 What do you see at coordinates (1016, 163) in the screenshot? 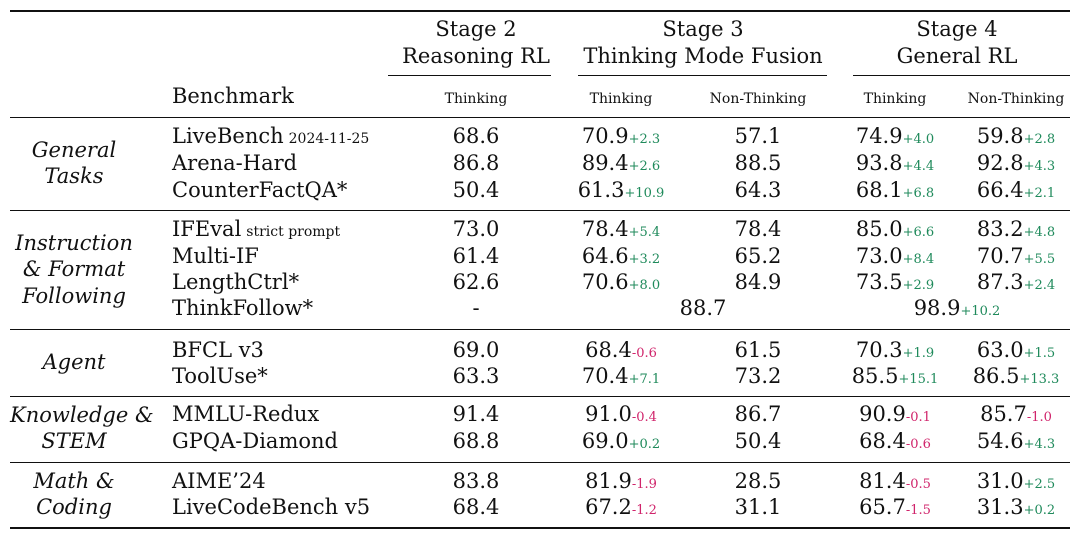
I see `cell-s4-nonthinking: 92.8+4.3` at bounding box center [1016, 163].